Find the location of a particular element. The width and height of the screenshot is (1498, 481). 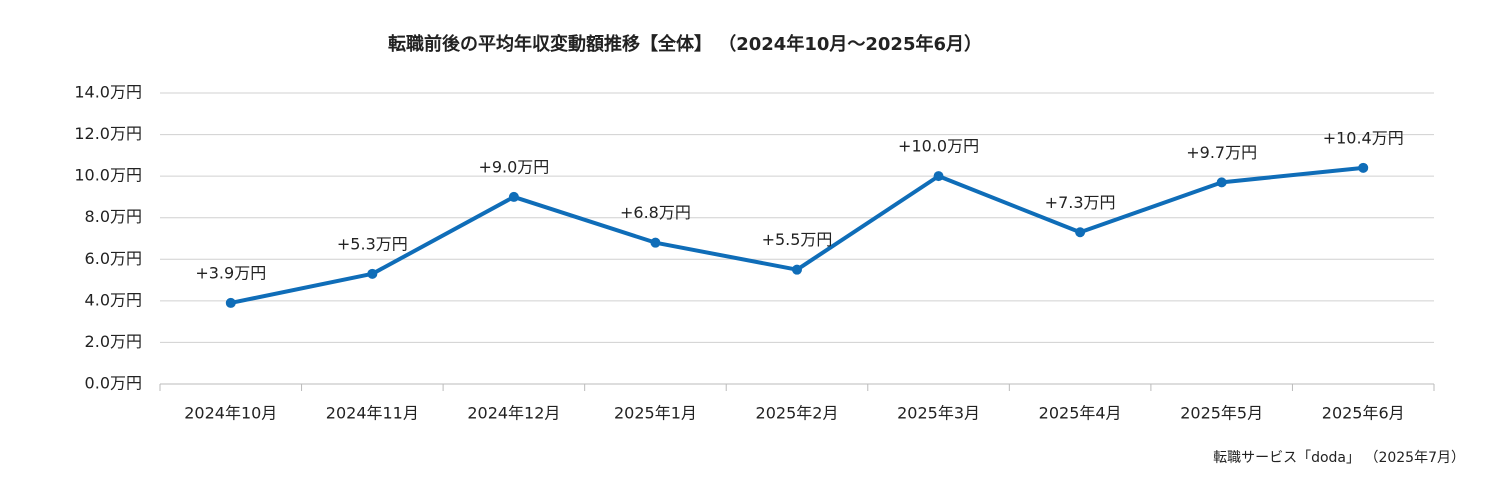

data-label: +6.8万円 is located at coordinates (655, 212).